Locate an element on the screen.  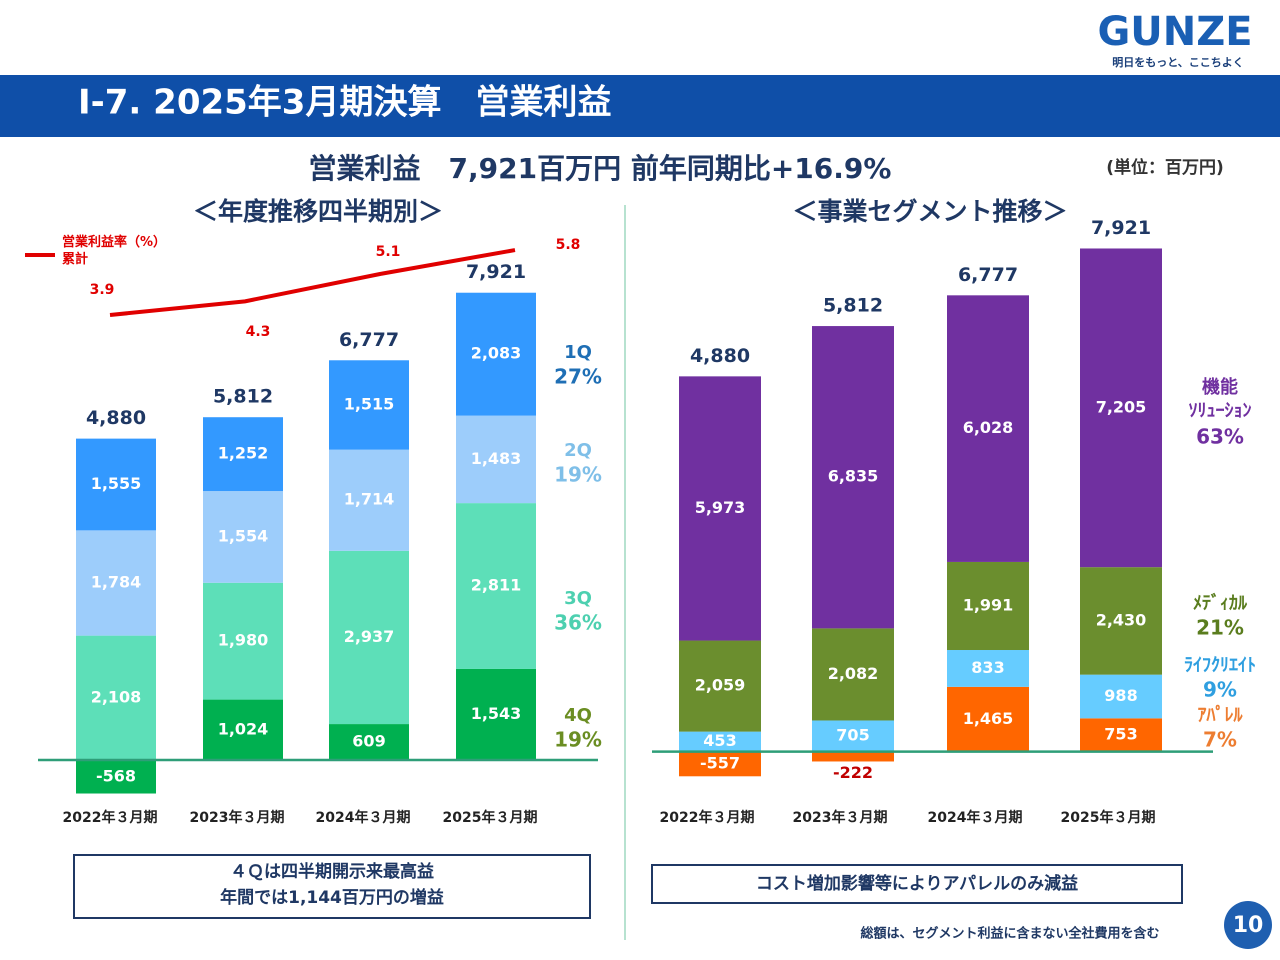
note-line: 年間では1,144百万円の増益 is located at coordinates (332, 897).